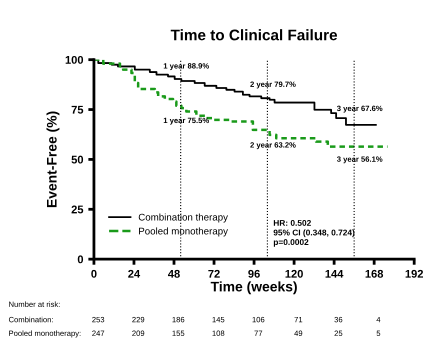 This screenshot has width=427, height=341. I want to click on x-tick-label: 48, so click(174, 274).